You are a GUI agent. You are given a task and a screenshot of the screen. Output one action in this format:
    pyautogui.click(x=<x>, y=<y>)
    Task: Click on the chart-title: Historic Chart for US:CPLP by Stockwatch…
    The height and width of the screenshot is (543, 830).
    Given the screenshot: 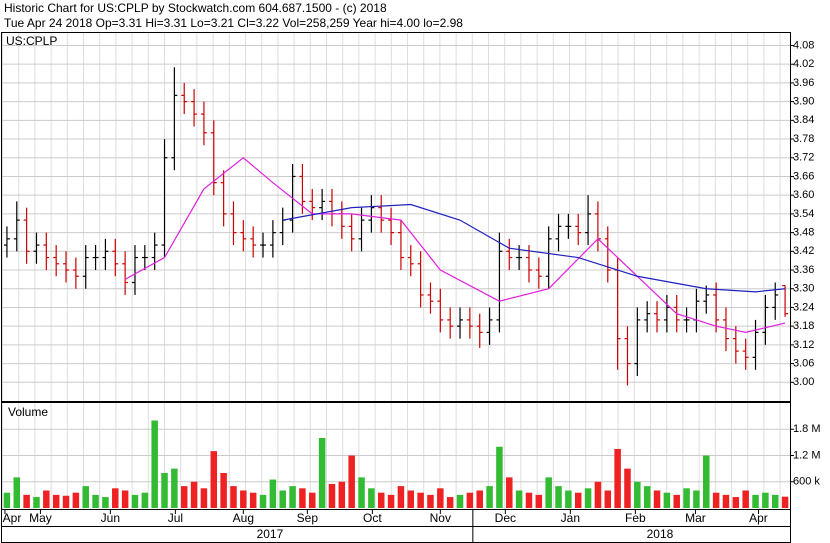 What is the action you would take?
    pyautogui.click(x=195, y=8)
    